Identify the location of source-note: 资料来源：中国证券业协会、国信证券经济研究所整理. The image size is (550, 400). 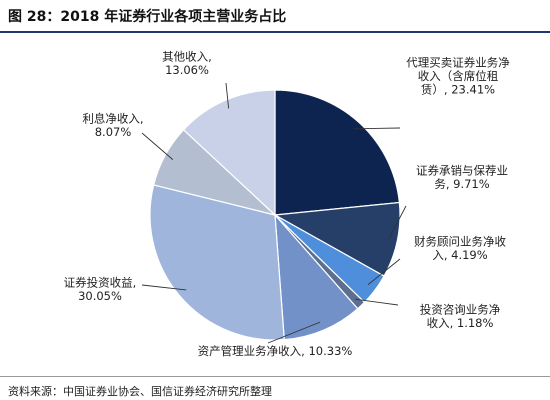
(140, 391).